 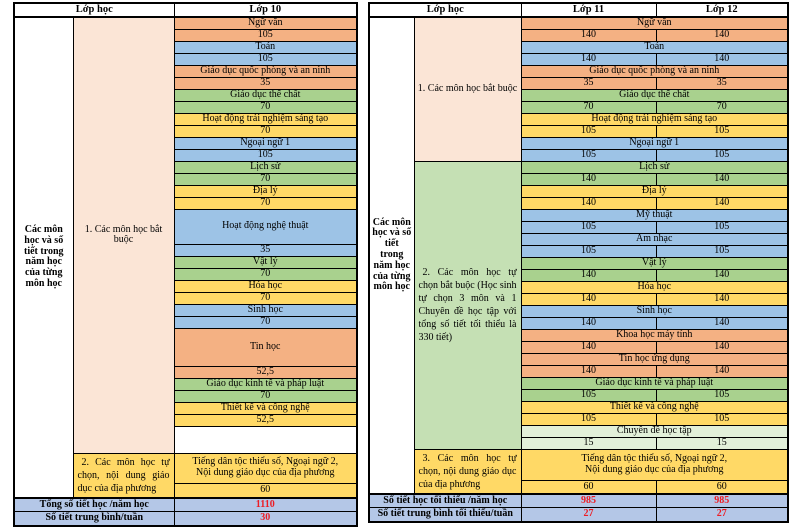 What do you see at coordinates (588, 10) in the screenshot?
I see `grade-column-header: Lớp 11` at bounding box center [588, 10].